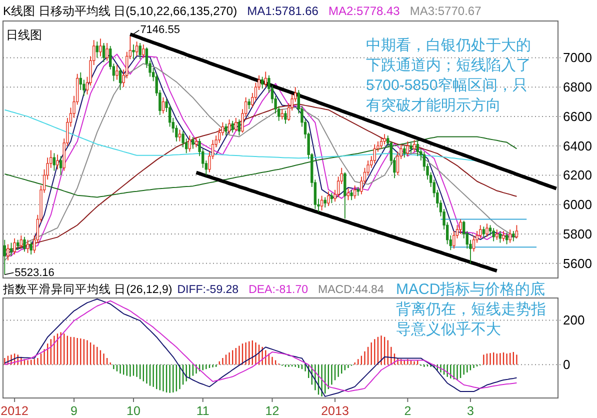  What do you see at coordinates (574, 320) in the screenshot?
I see `y-tick-label: 200` at bounding box center [574, 320].